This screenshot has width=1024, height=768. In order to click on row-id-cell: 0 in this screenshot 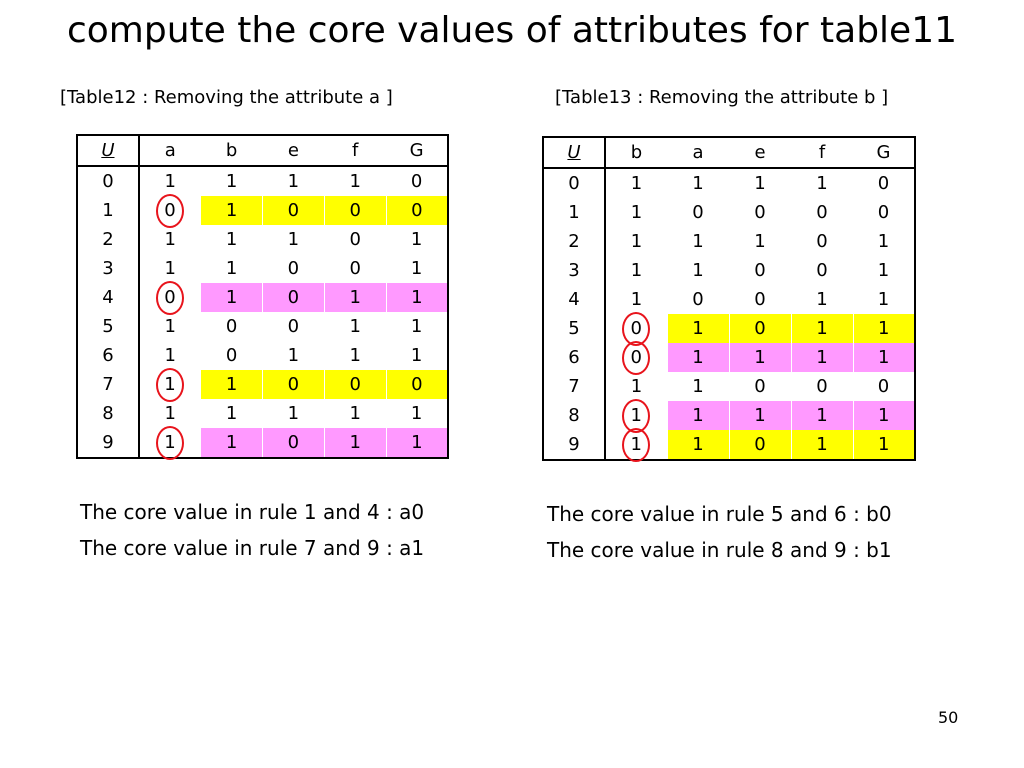, I will do `click(108, 181)`.